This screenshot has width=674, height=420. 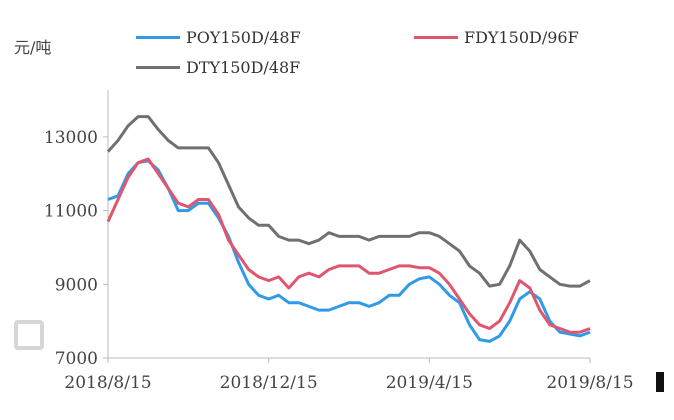 I want to click on y-axis-unit-label: 元/吨, so click(x=33, y=47).